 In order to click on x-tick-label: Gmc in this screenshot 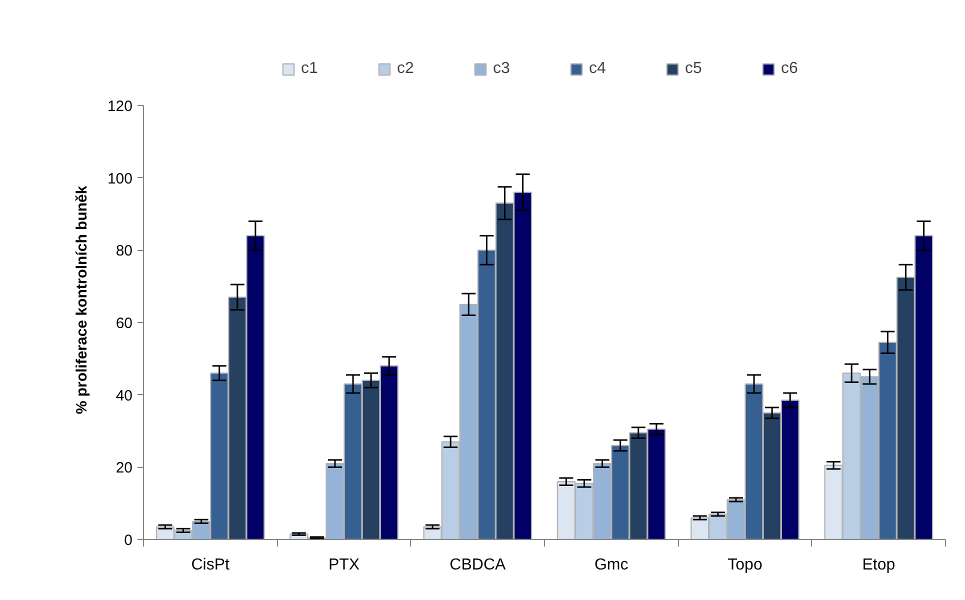, I will do `click(611, 565)`.